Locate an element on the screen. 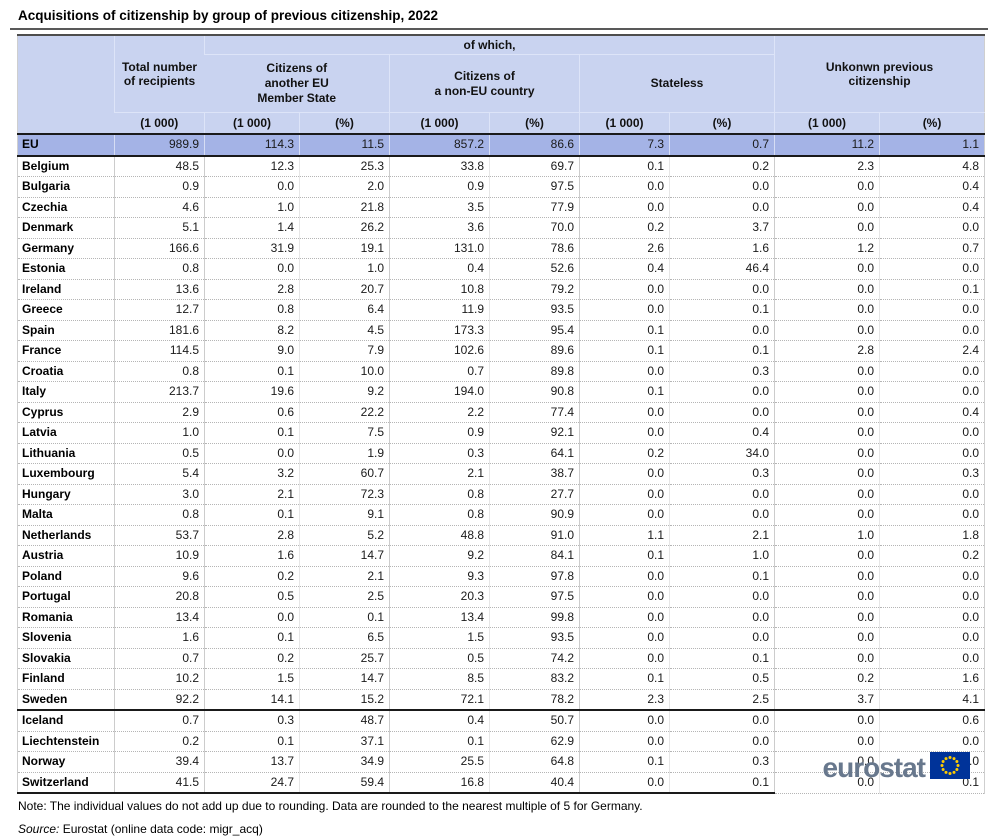 Image resolution: width=1000 pixels, height=836 pixels. value-cell: 131.0 is located at coordinates (439, 248).